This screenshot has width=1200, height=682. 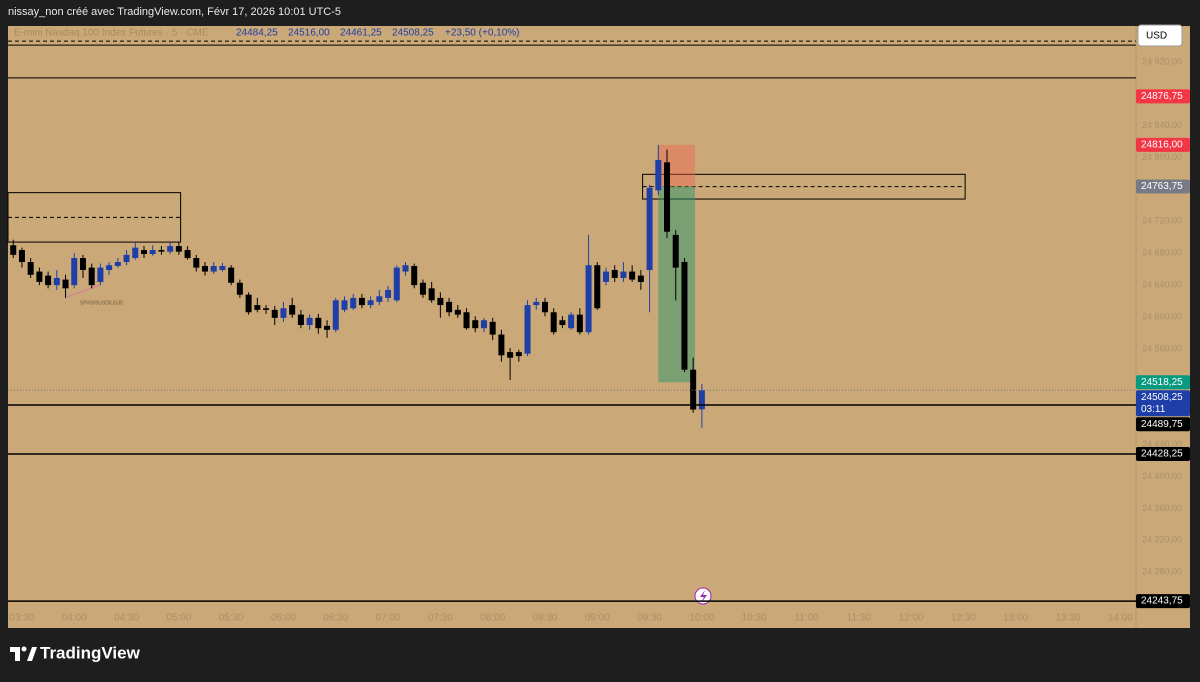 What do you see at coordinates (1162, 572) in the screenshot?
I see `y-tick-label: 24 280,00` at bounding box center [1162, 572].